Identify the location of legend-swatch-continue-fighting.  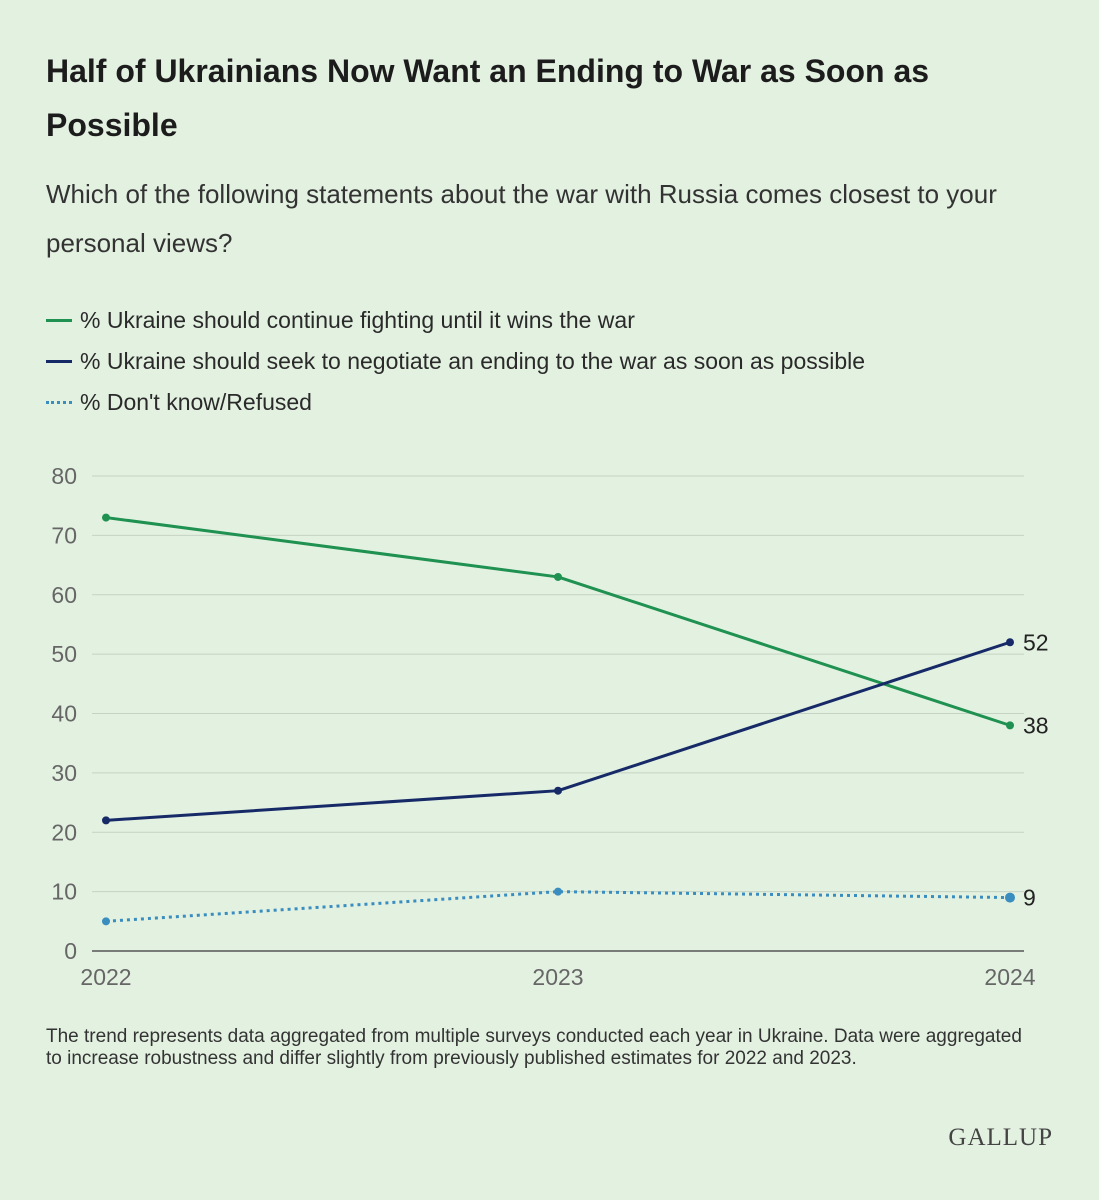
(59, 320).